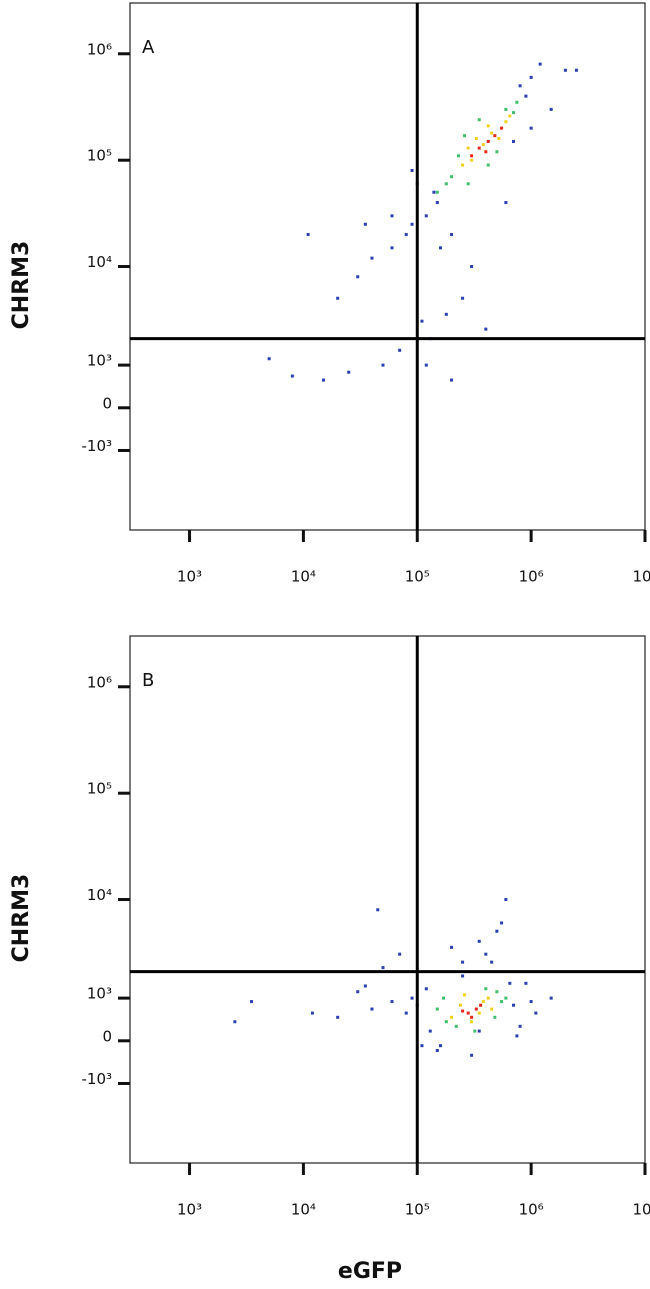 This screenshot has width=650, height=1289. I want to click on panel-label: B, so click(148, 680).